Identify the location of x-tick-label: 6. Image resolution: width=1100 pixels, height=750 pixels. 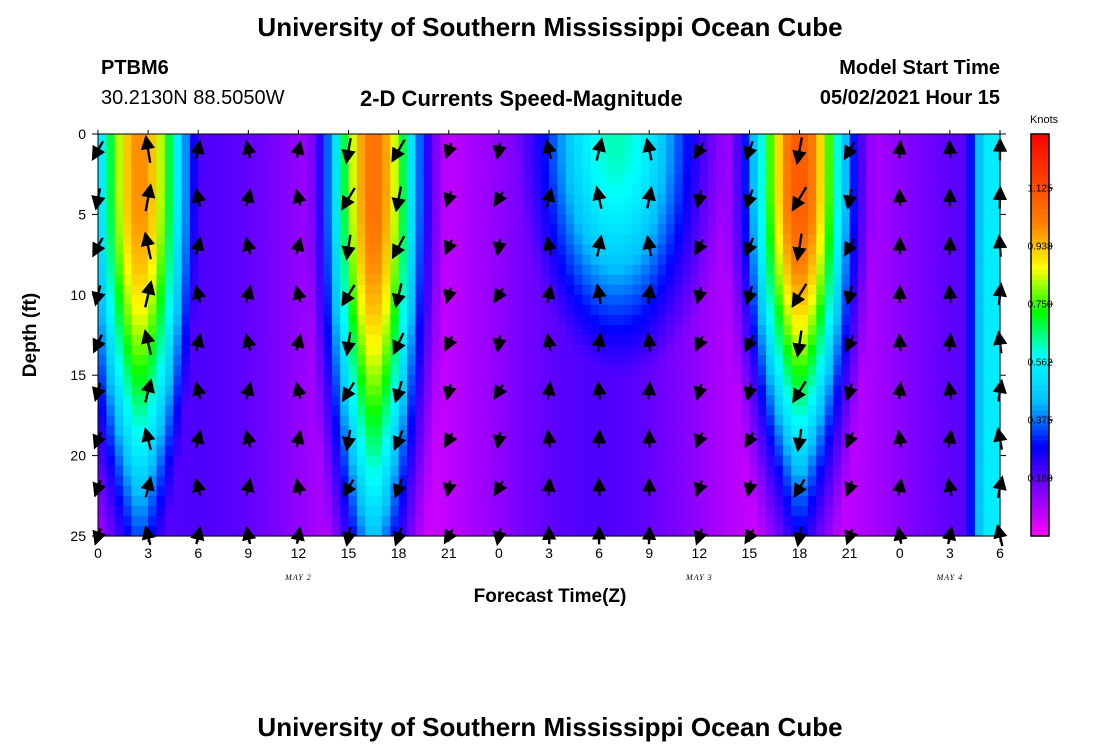
(599, 553).